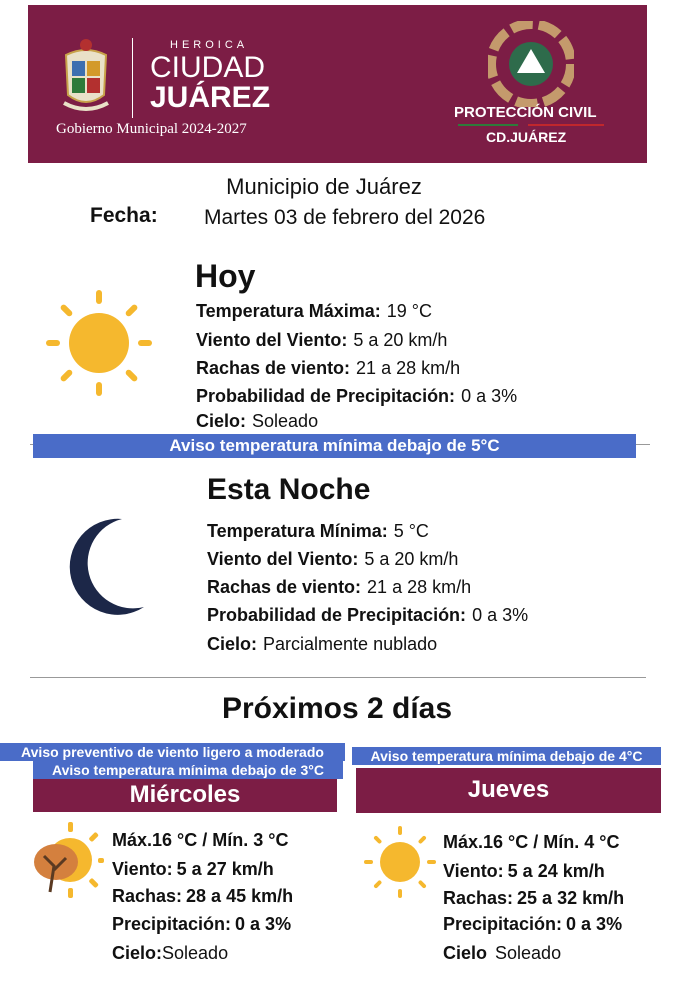  Describe the element at coordinates (188, 770) in the screenshot. I see `wednesday-temp-warning: Aviso temperatura mínima debajo de 3°C` at that location.